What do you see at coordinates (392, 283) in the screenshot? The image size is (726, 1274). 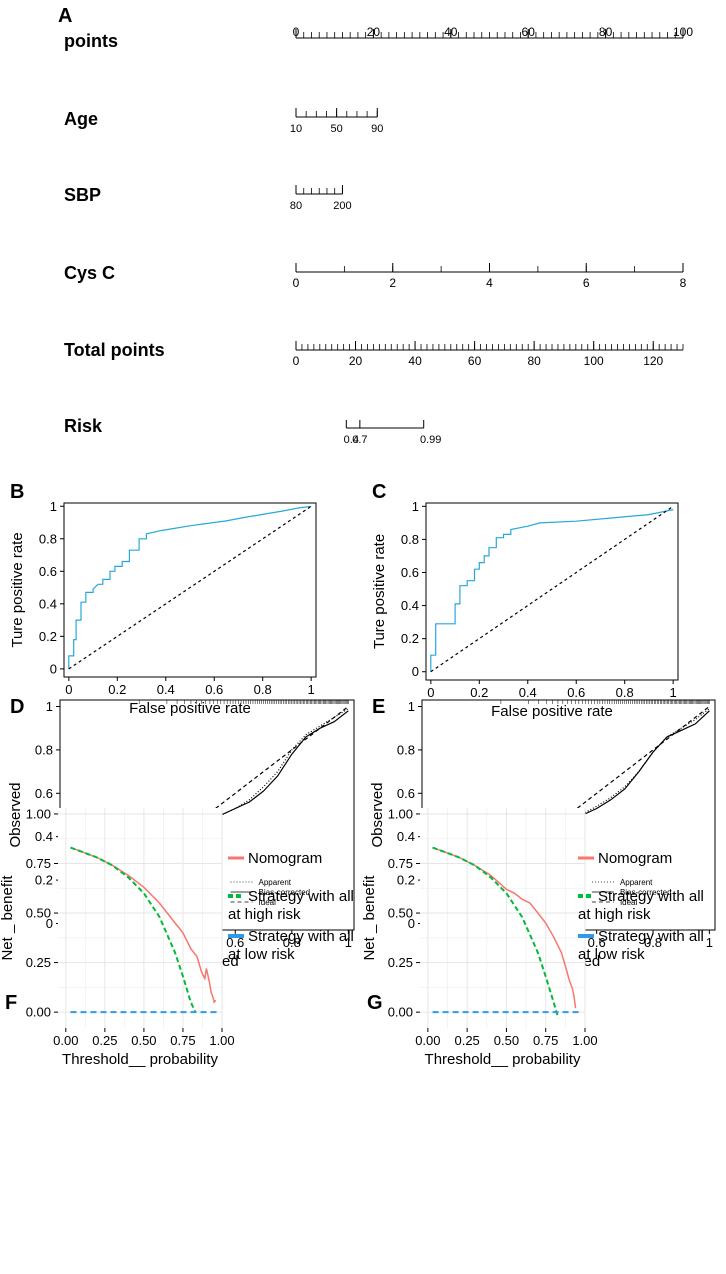 I see `nomogram-tick-label: 2` at bounding box center [392, 283].